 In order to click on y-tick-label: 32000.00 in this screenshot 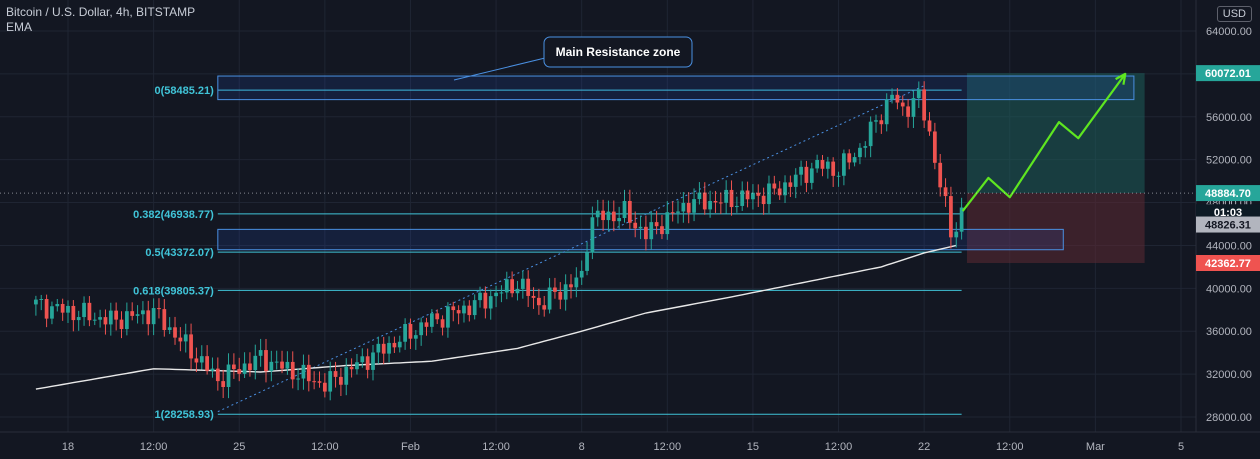, I will do `click(1229, 375)`.